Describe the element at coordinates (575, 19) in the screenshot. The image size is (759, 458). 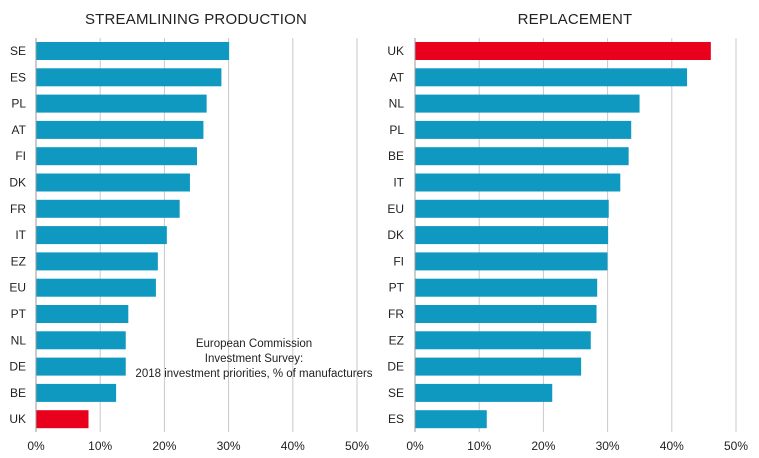
I see `chart-title-replacement: REPLACEMENT` at that location.